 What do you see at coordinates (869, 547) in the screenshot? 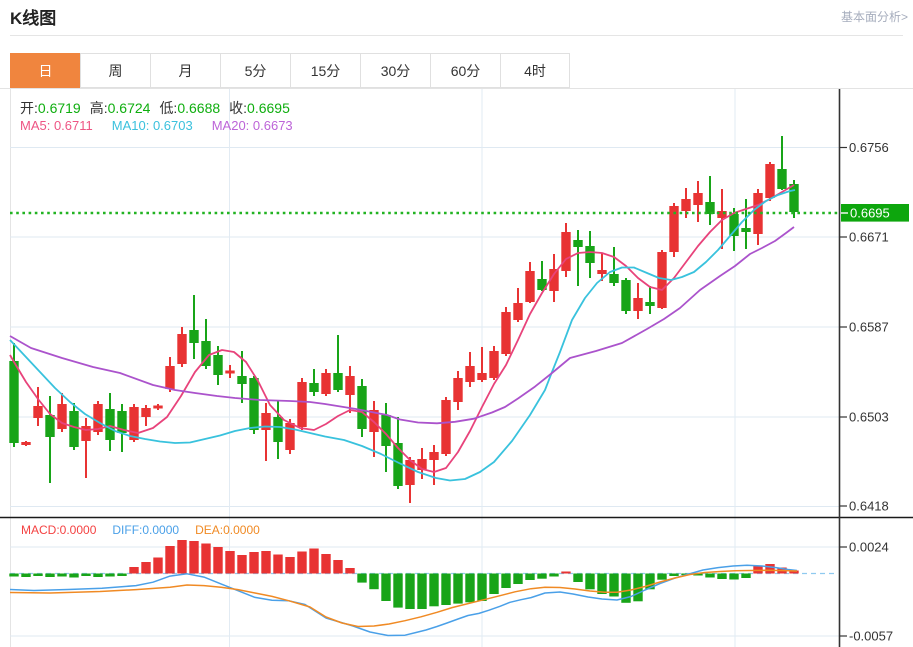
I see `svg-text: 0.0024` at bounding box center [869, 547].